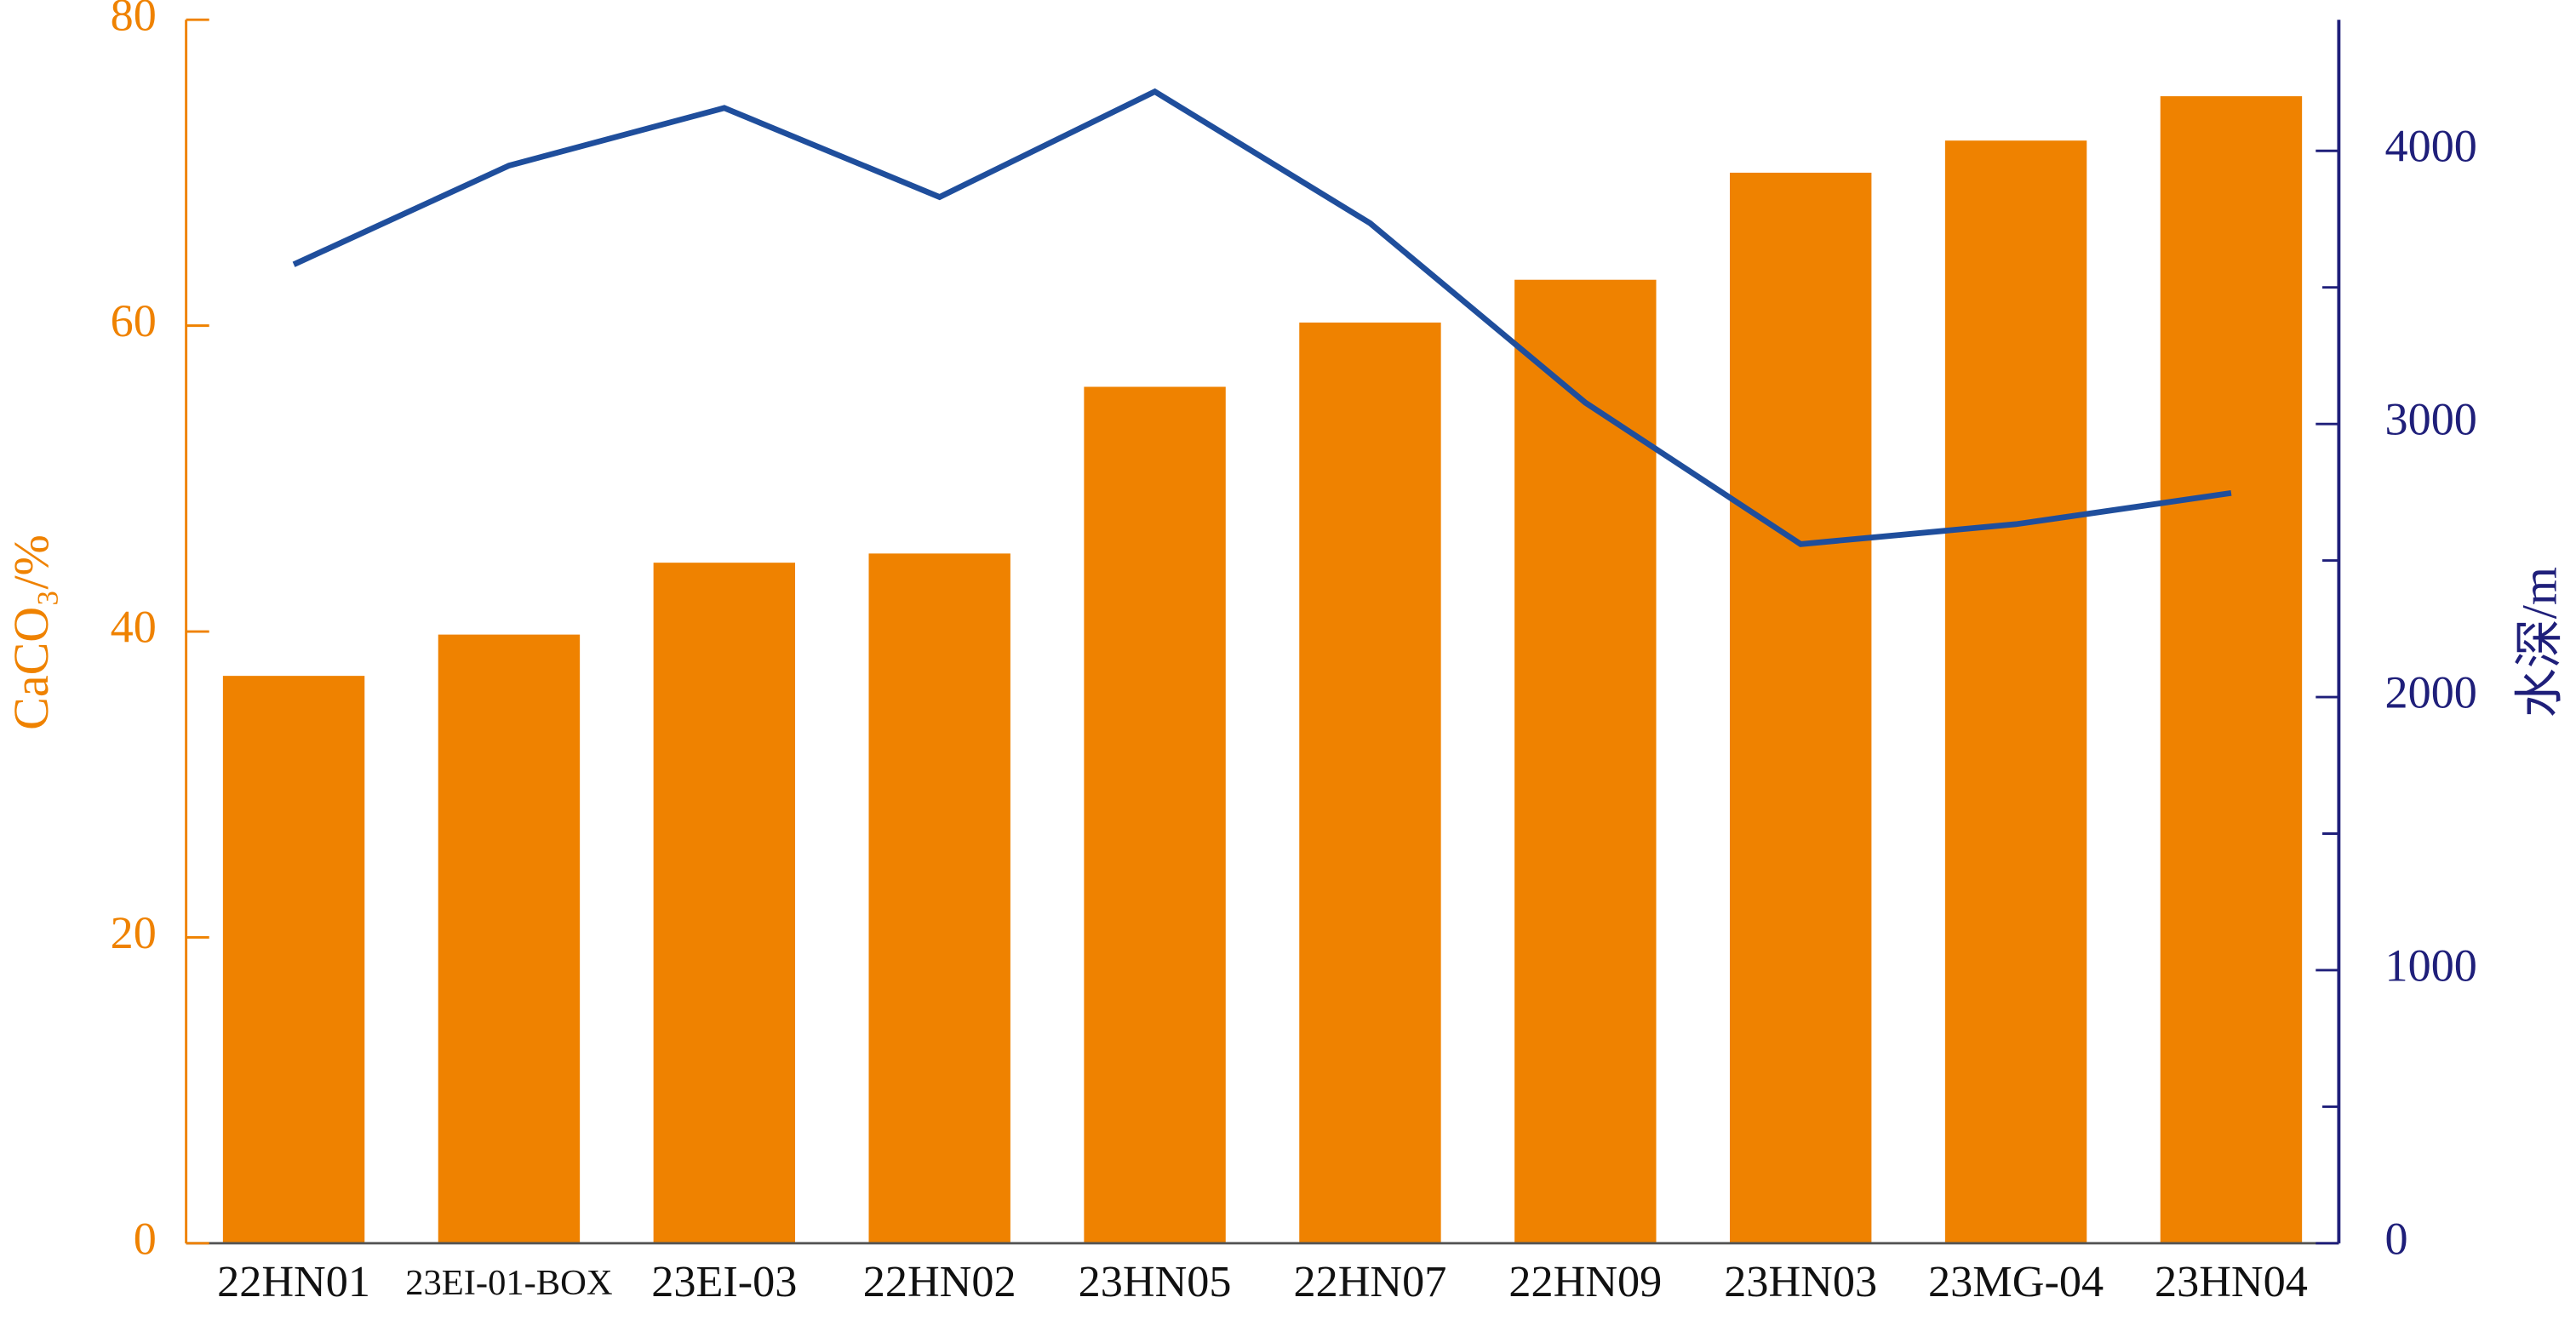 The height and width of the screenshot is (1320, 2576). I want to click on x-tick-label: 23MG-04, so click(2016, 1281).